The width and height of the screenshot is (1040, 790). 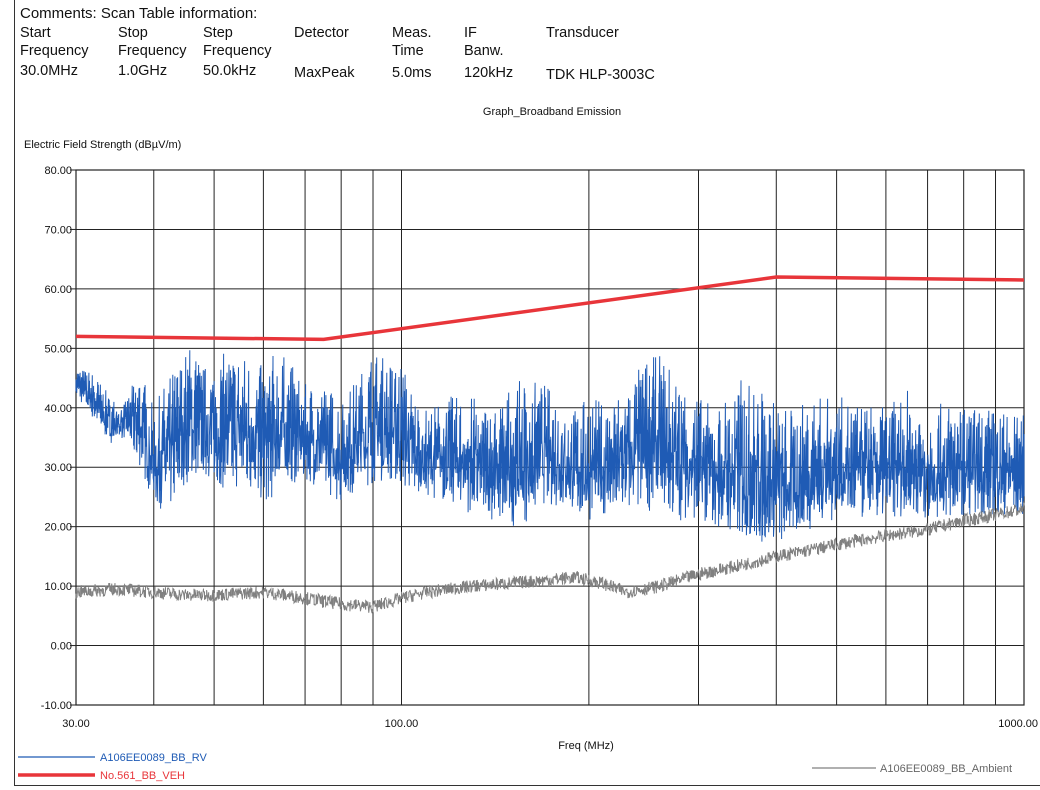 I want to click on y-tick-label: 40.00, so click(x=58, y=409).